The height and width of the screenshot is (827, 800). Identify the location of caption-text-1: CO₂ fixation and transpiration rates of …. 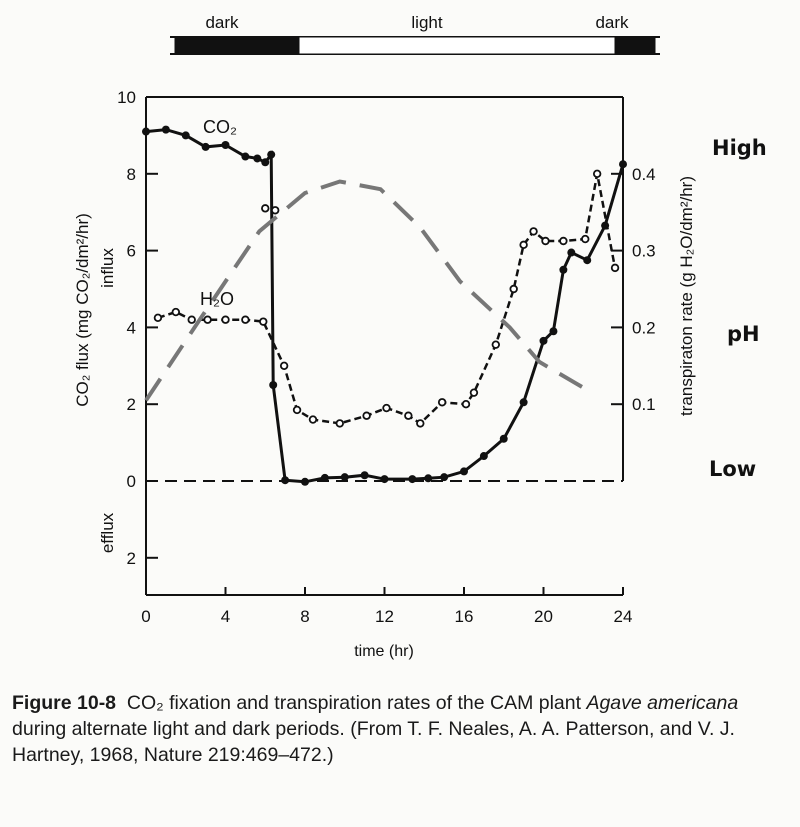
(354, 703).